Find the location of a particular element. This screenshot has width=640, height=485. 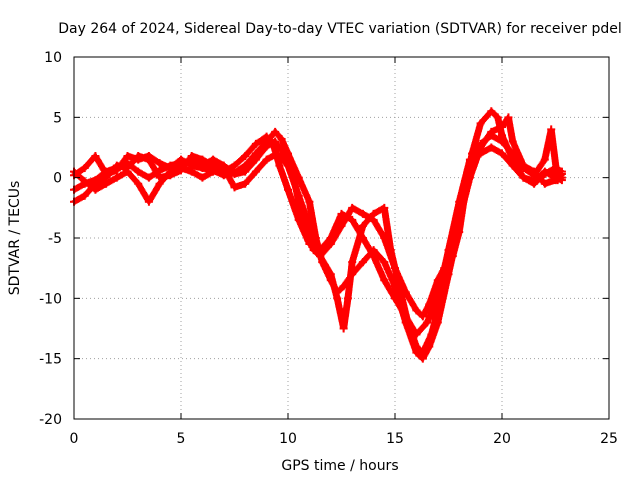

x-tick-label: 20 is located at coordinates (502, 439).